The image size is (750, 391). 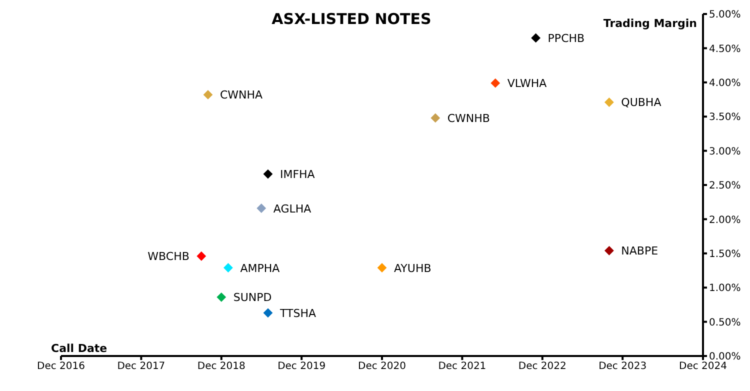 What do you see at coordinates (252, 297) in the screenshot?
I see `series-label: SUNPD` at bounding box center [252, 297].